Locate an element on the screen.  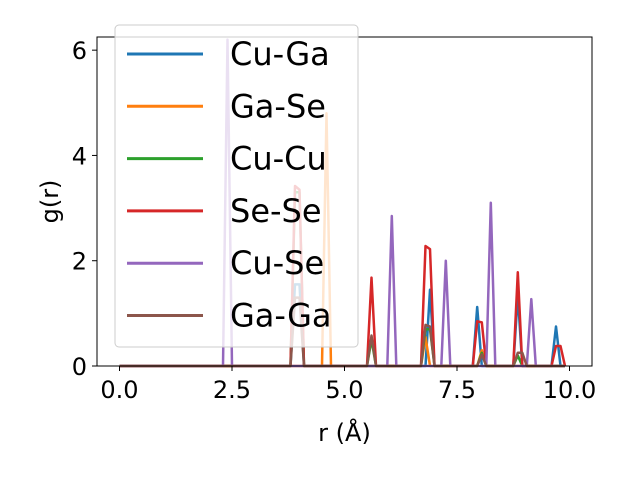
legend-label: Cu-Cu is located at coordinates (278, 159).